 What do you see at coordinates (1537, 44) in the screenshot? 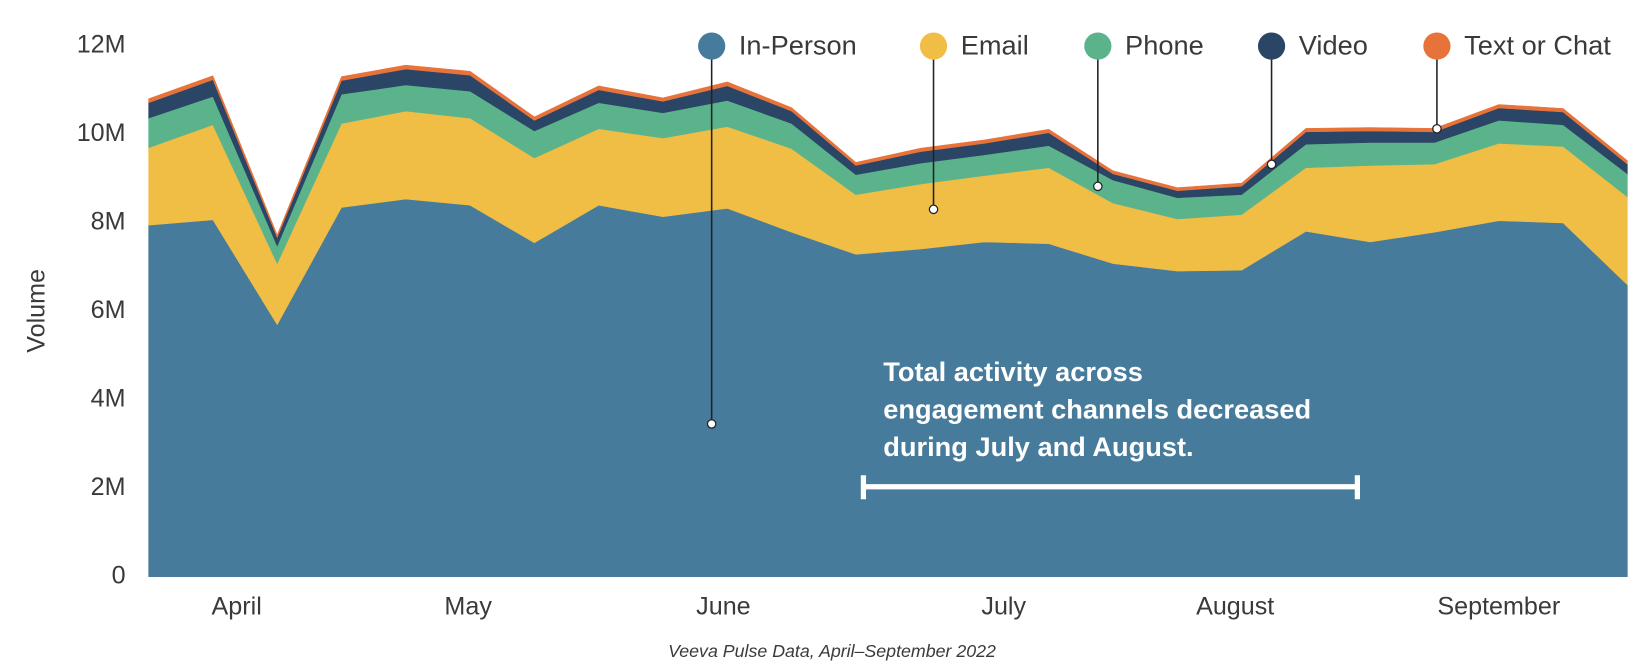
I see `legend-label: Text or Chat` at bounding box center [1537, 44].